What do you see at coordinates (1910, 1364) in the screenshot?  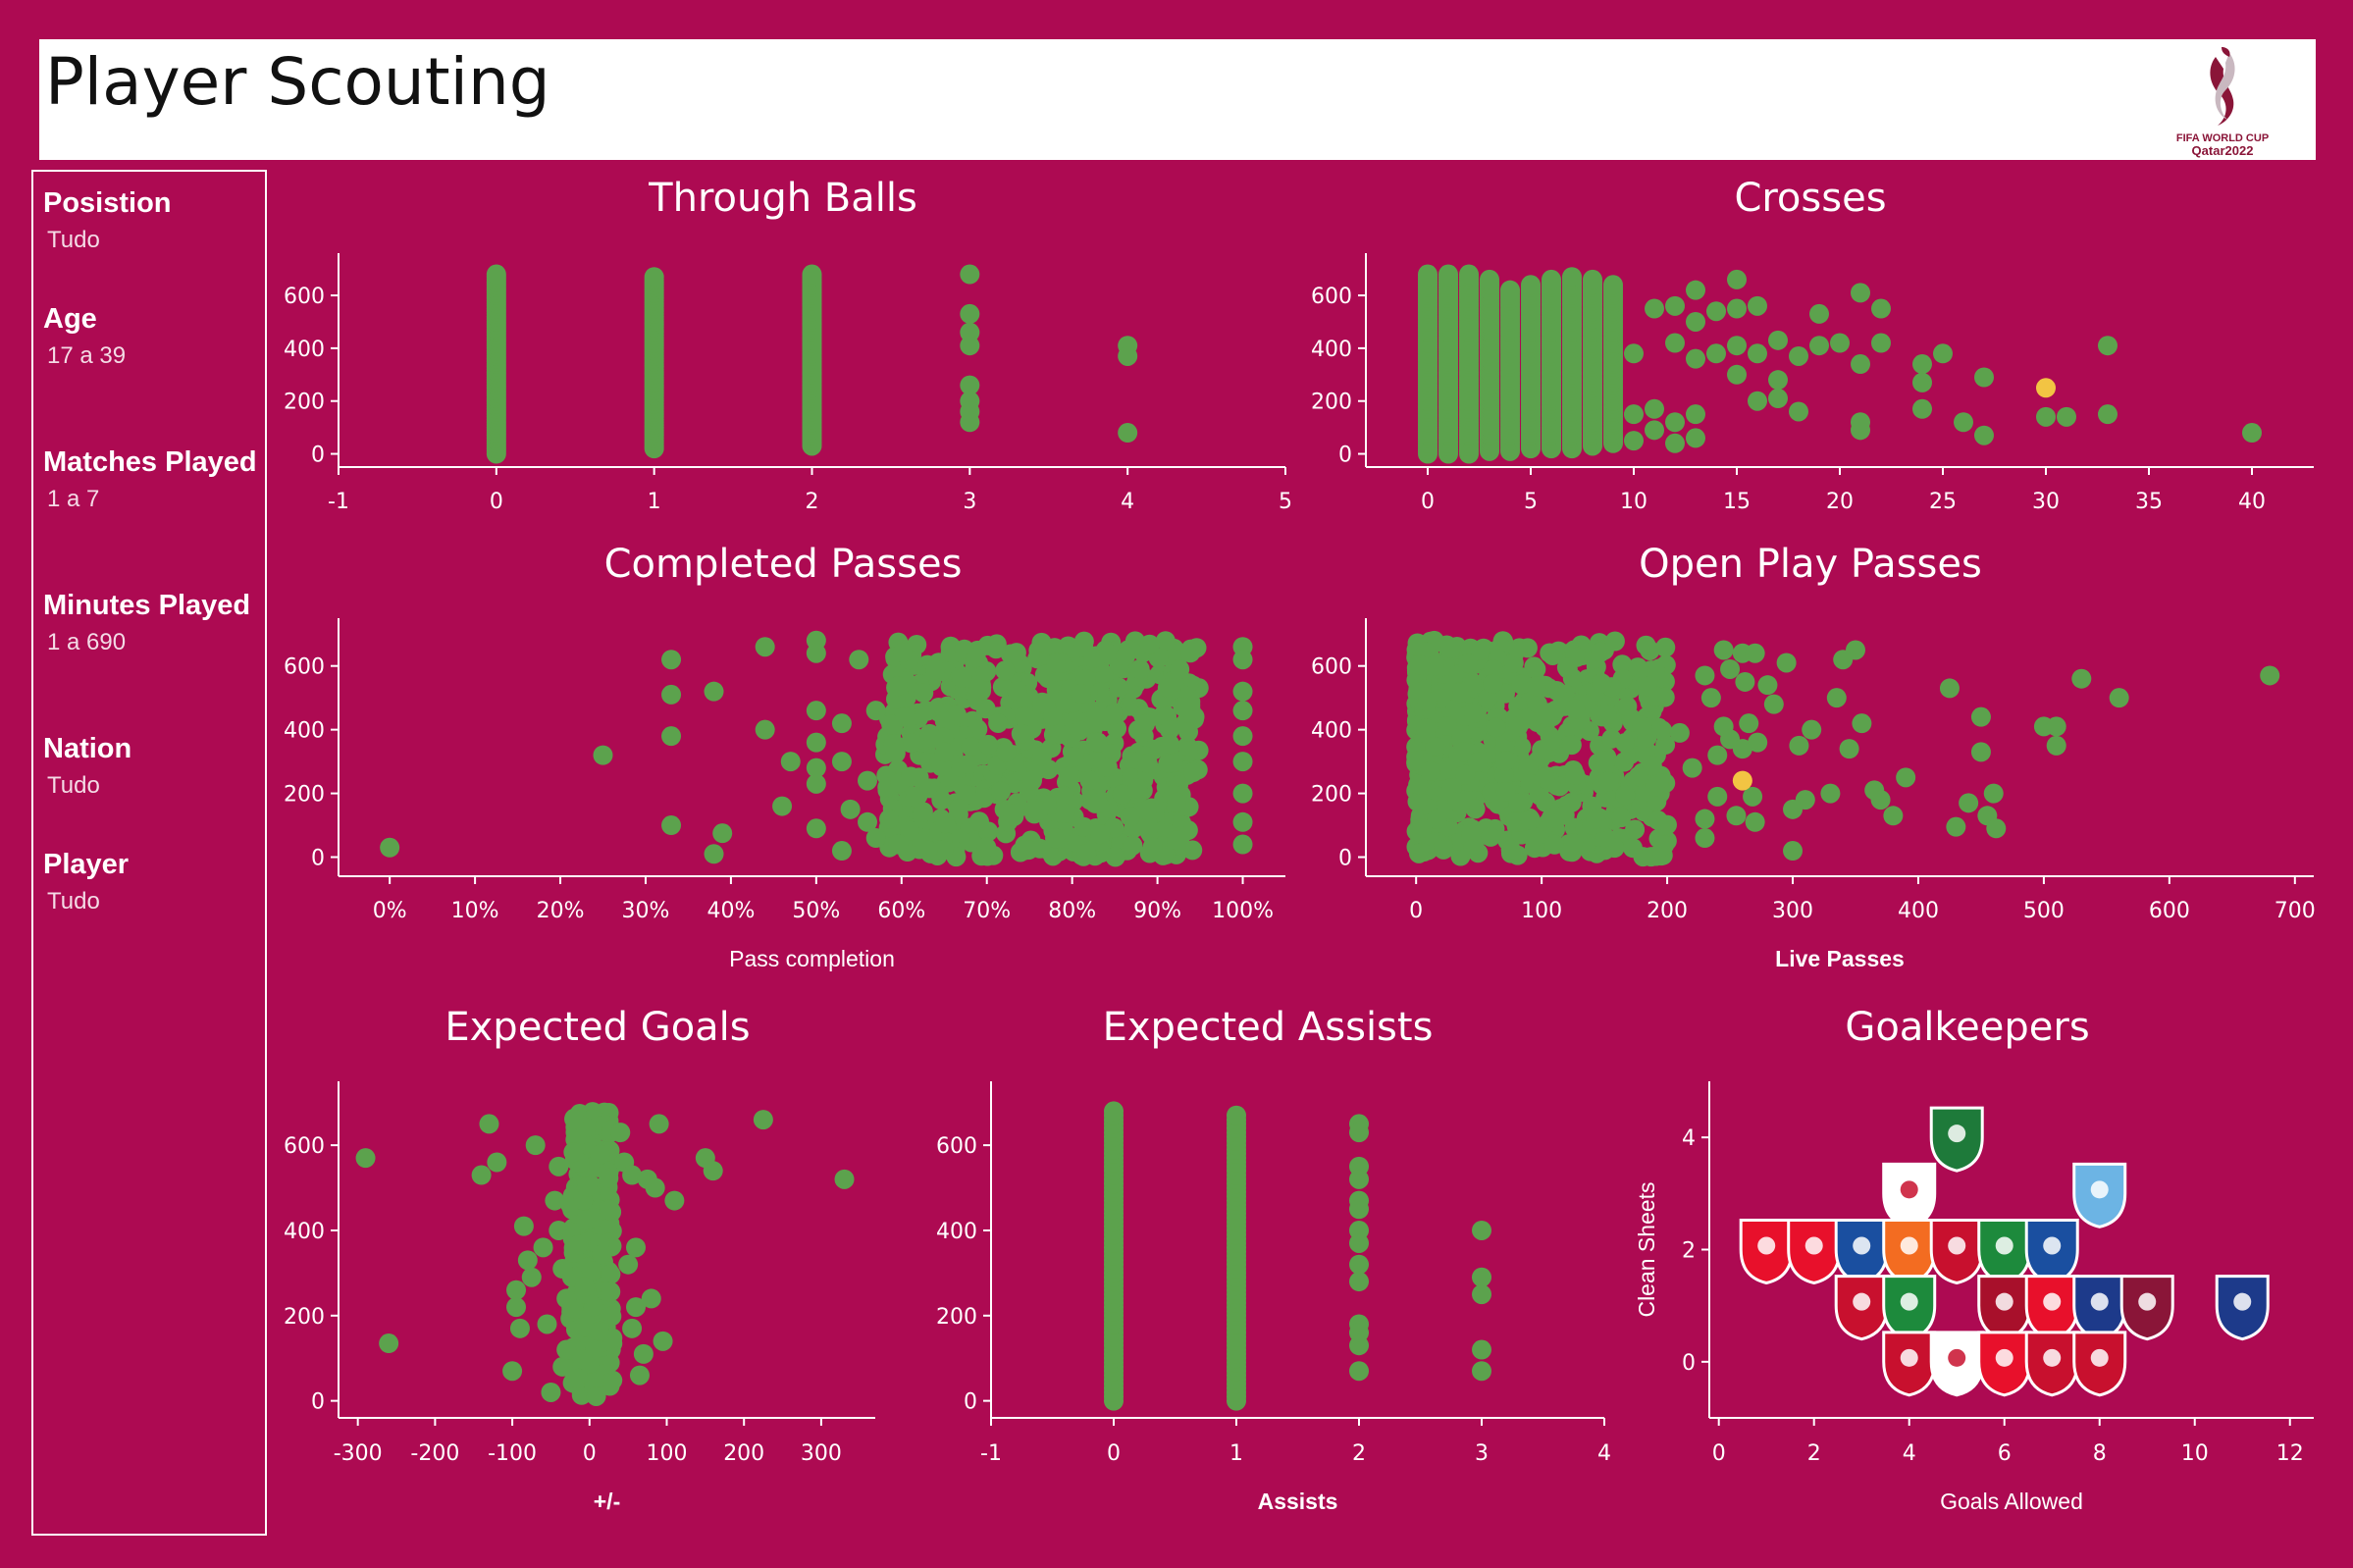 I see `team-crest-albania` at bounding box center [1910, 1364].